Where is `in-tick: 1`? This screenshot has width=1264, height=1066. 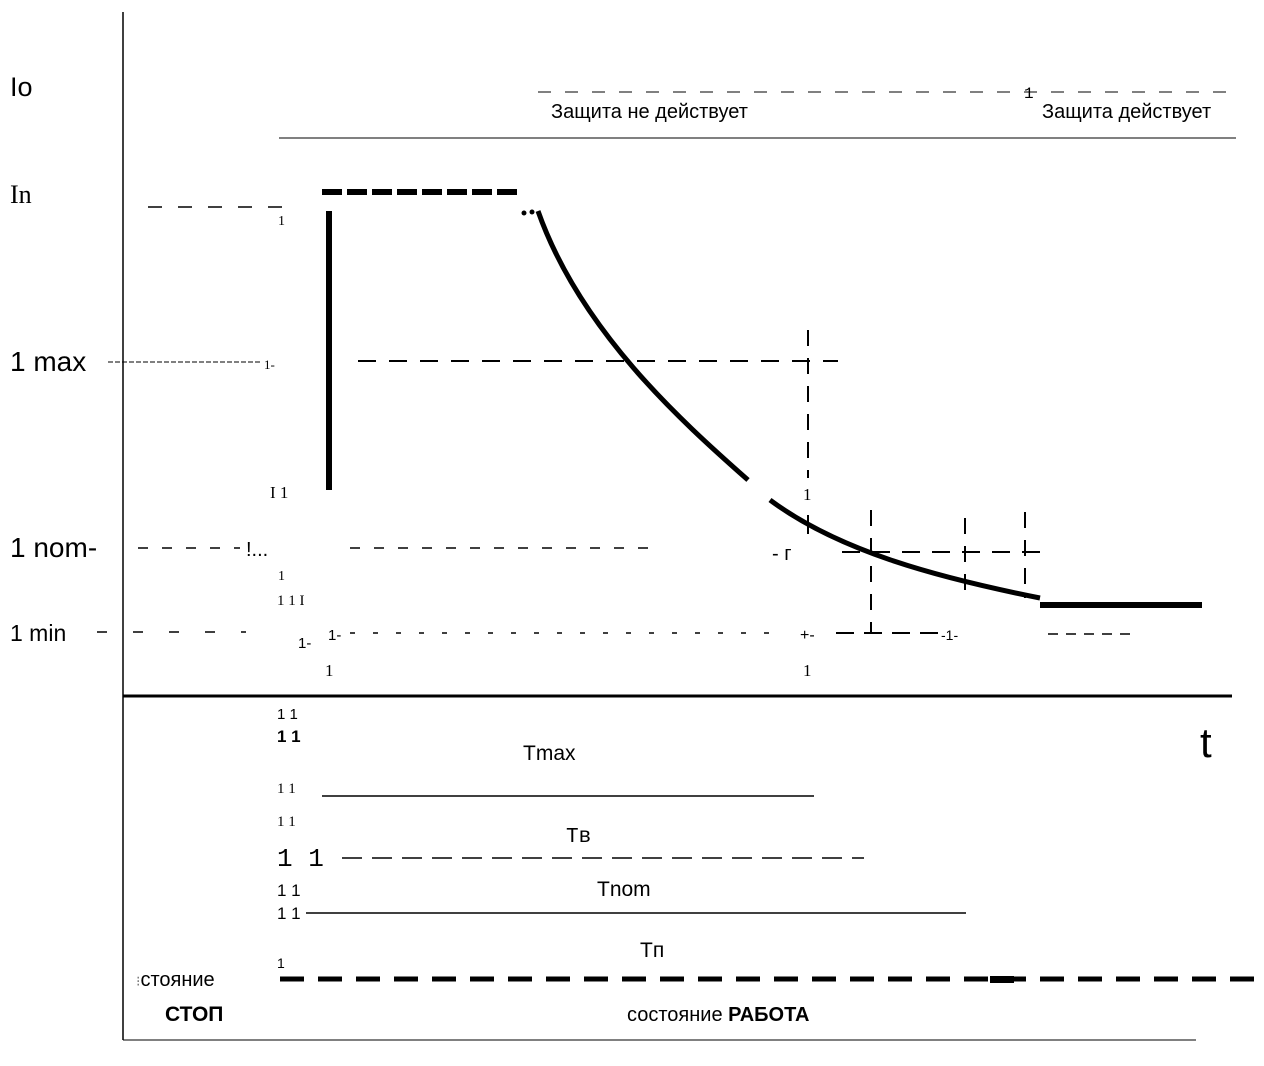
in-tick: 1 is located at coordinates (281, 221).